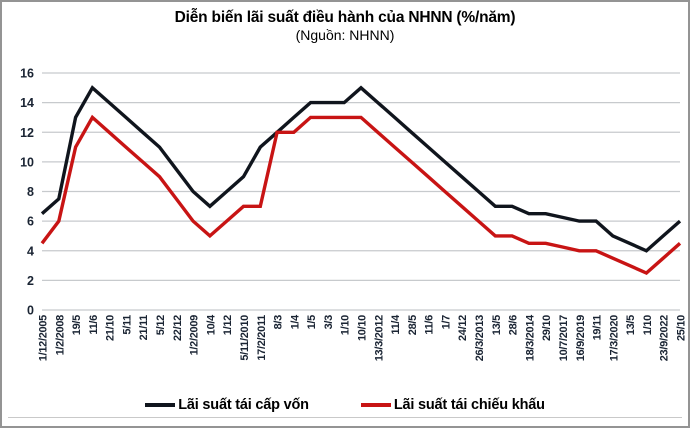  I want to click on x-axis-tick-label: 1/4, so click(295, 322).